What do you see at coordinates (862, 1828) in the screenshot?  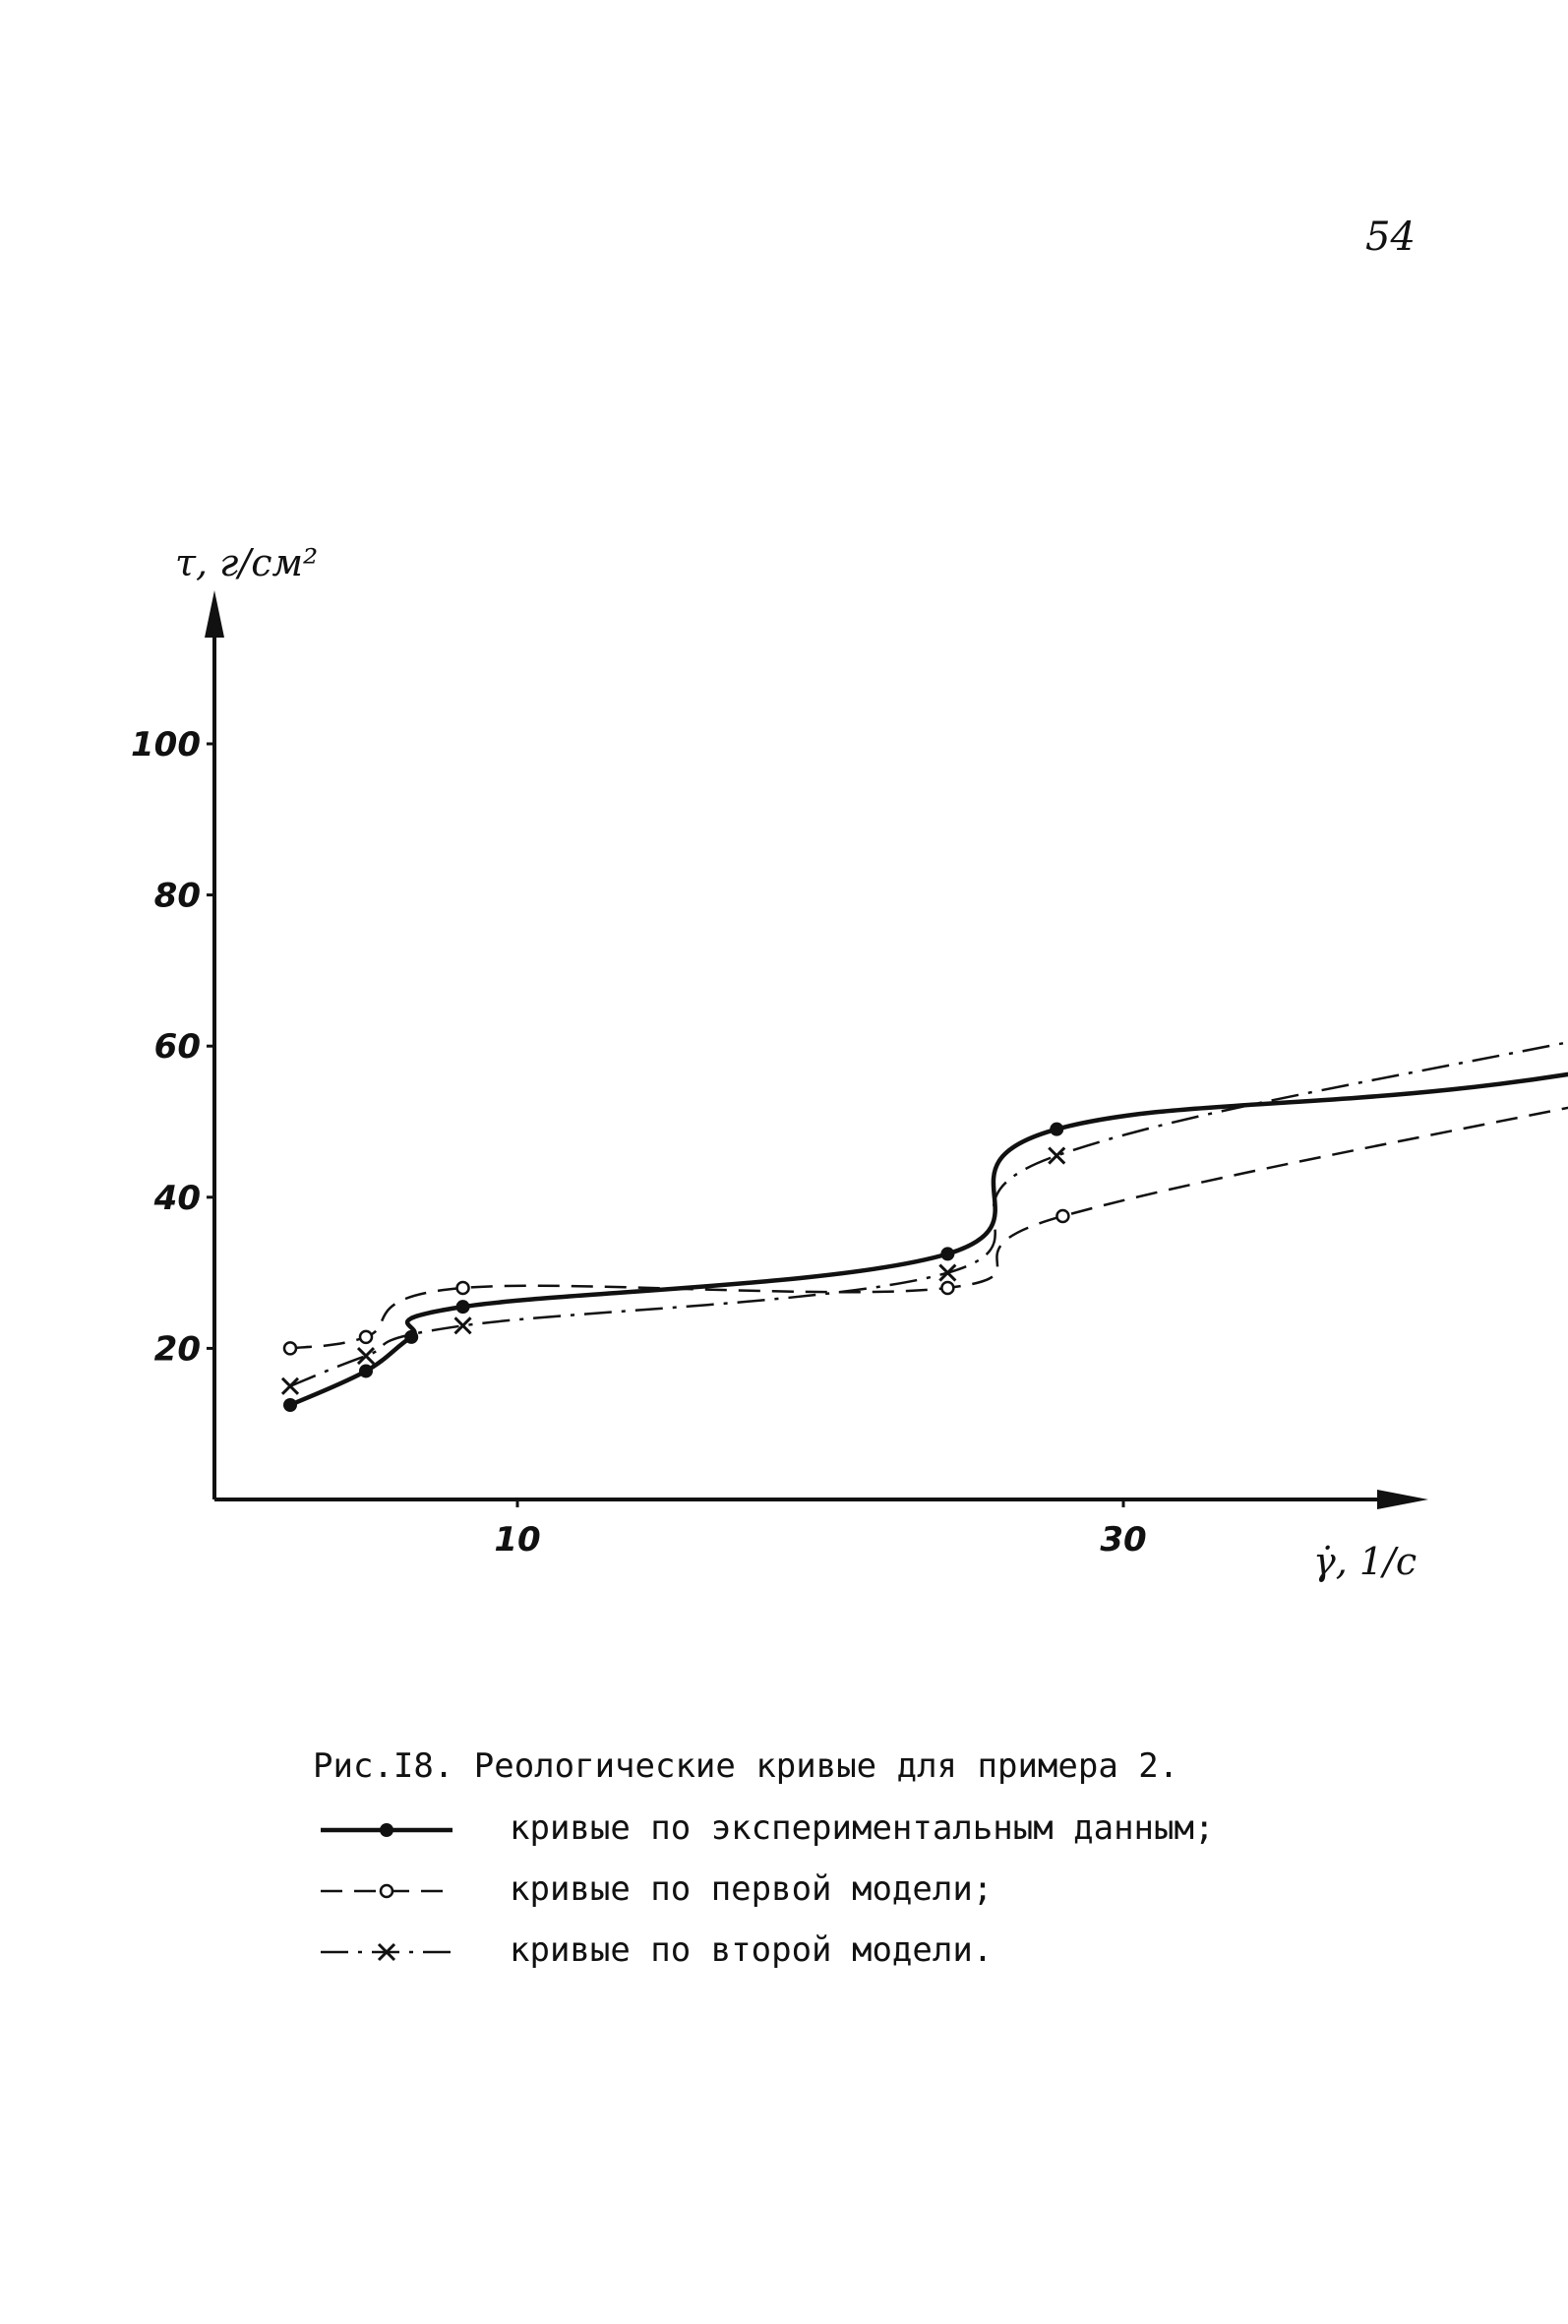 I see `legend-label: кривые по экспериментальным данным;` at bounding box center [862, 1828].